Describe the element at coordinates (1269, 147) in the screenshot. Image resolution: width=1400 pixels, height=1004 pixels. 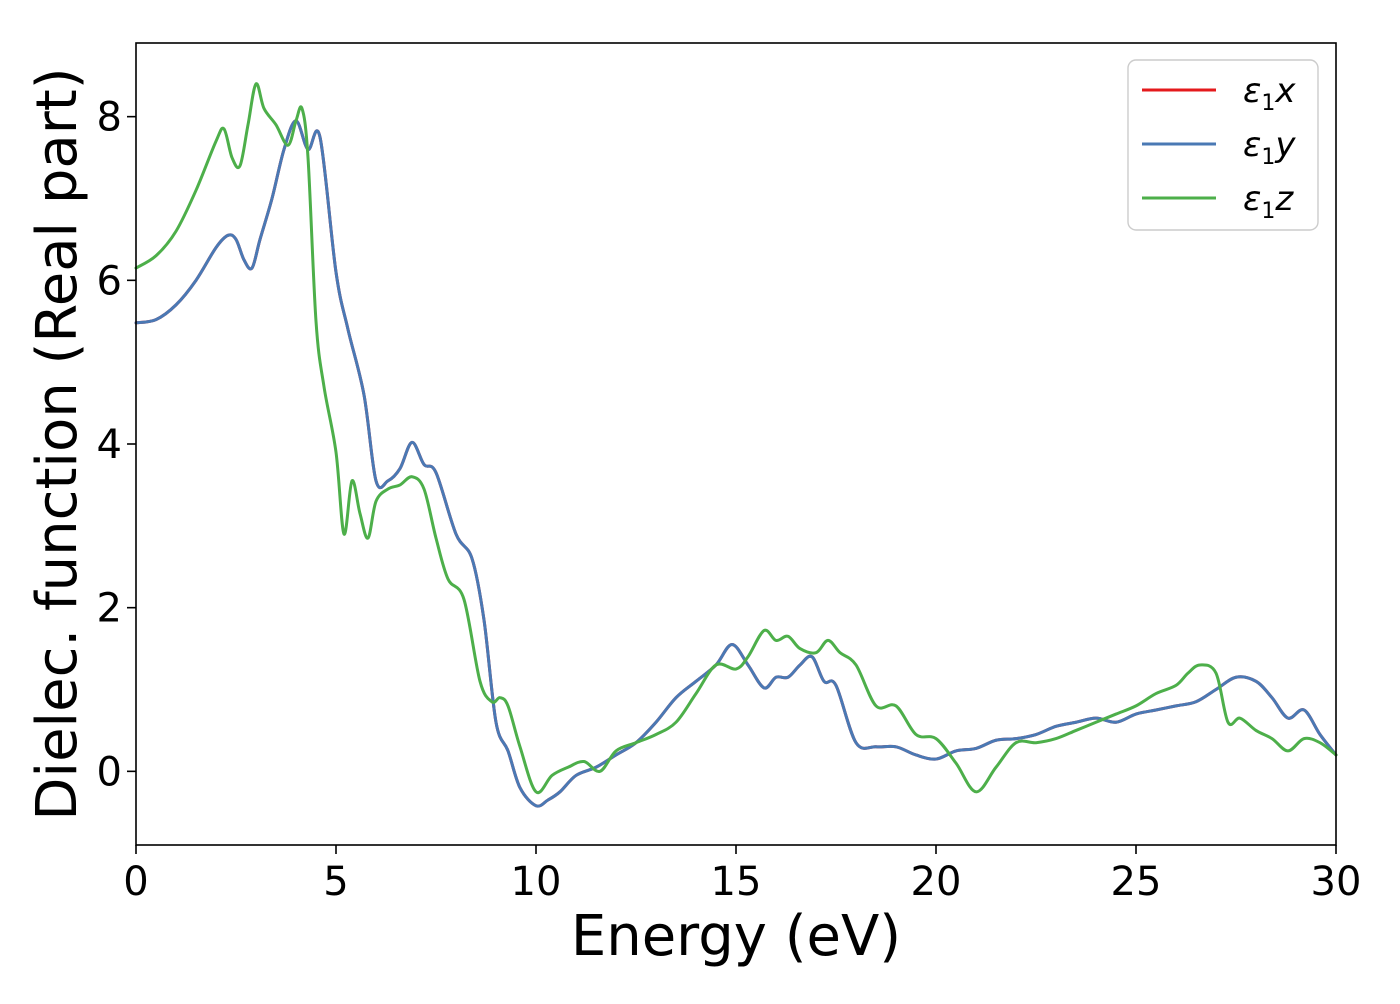
I see `legend-label-y: ε1y` at that location.